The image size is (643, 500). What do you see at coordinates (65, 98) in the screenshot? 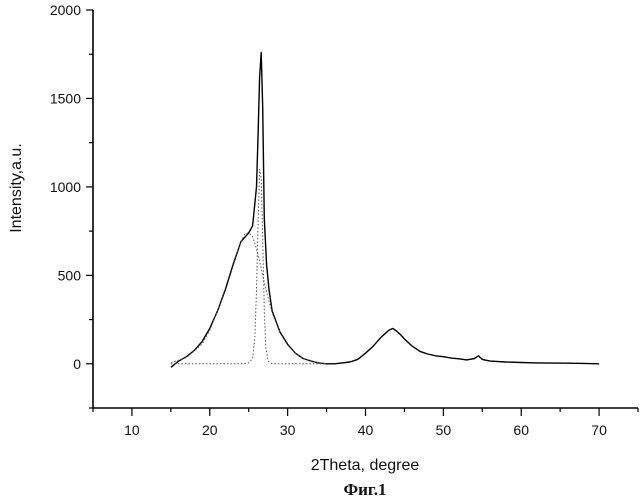
I see `y-tick-label: 1500` at bounding box center [65, 98].